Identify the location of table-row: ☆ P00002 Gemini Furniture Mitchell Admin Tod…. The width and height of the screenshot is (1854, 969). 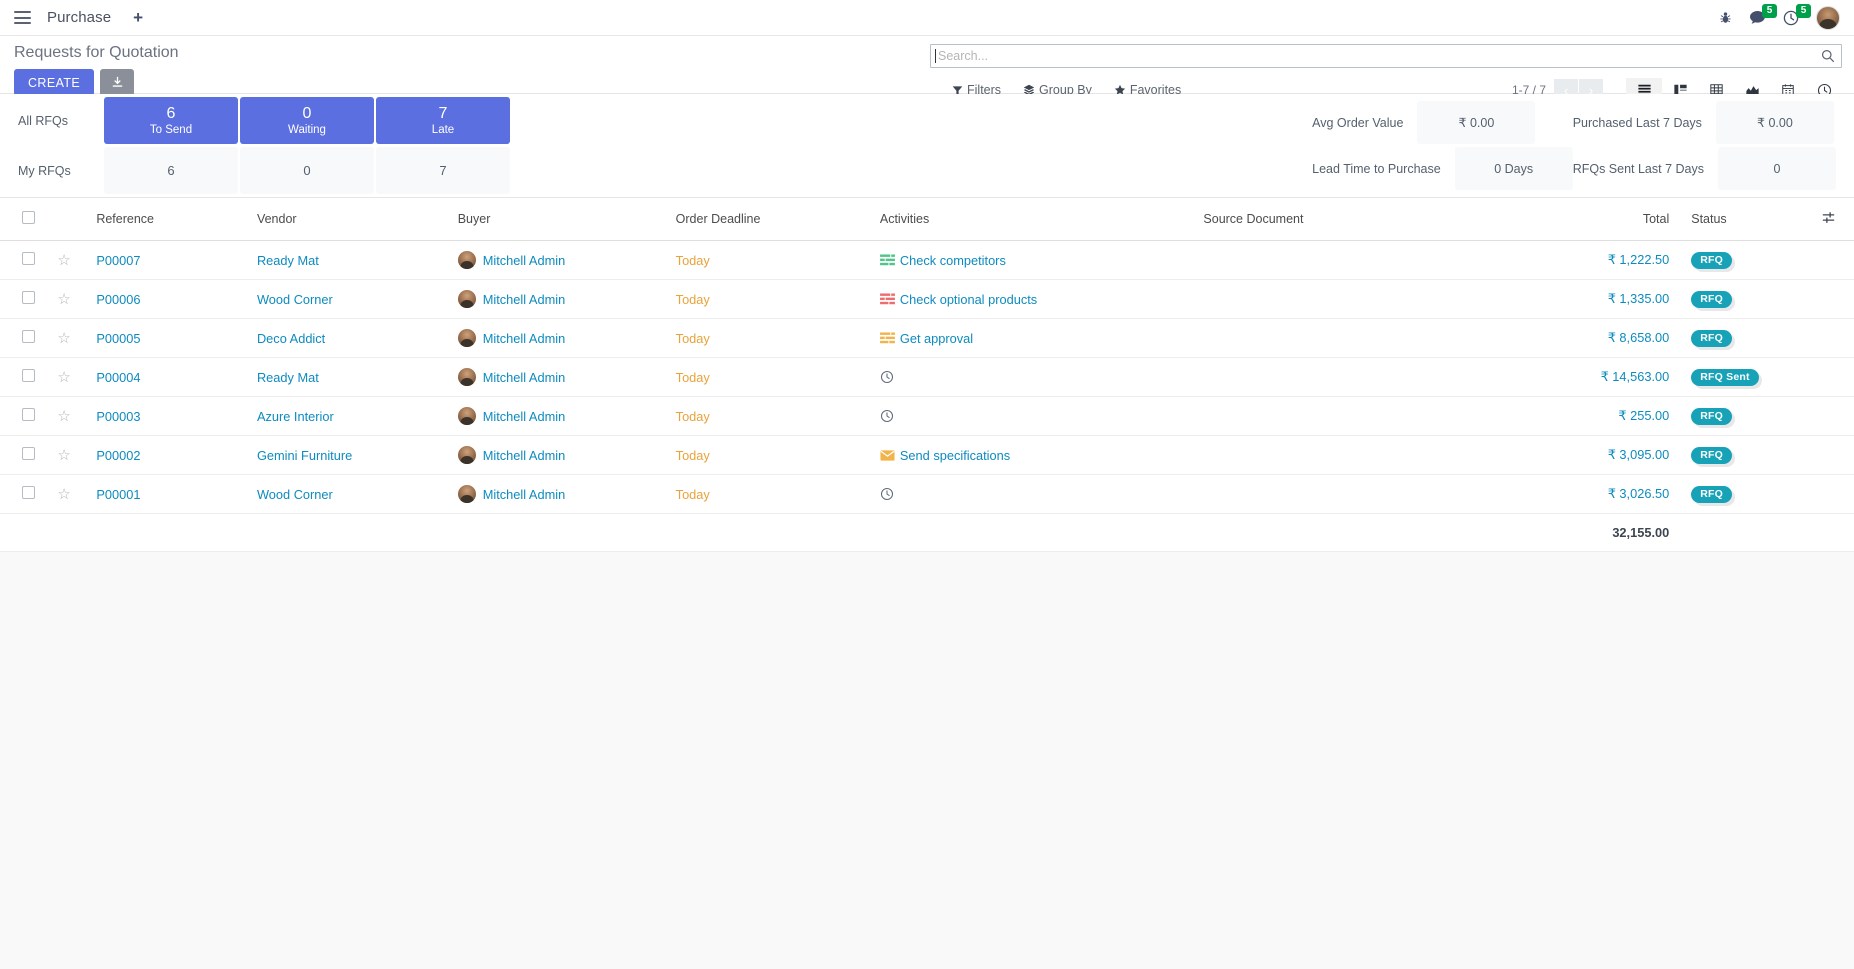
(927, 455).